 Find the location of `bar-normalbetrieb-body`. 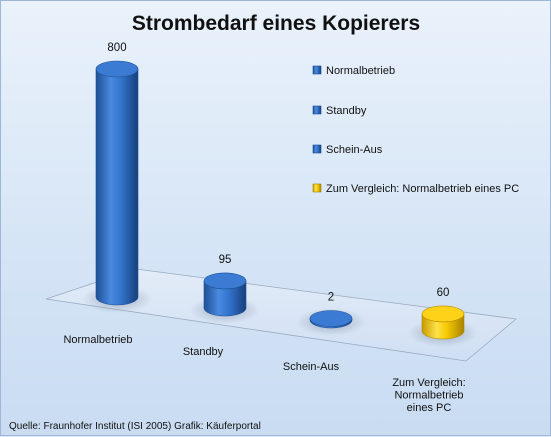

bar-normalbetrieb-body is located at coordinates (117, 187).